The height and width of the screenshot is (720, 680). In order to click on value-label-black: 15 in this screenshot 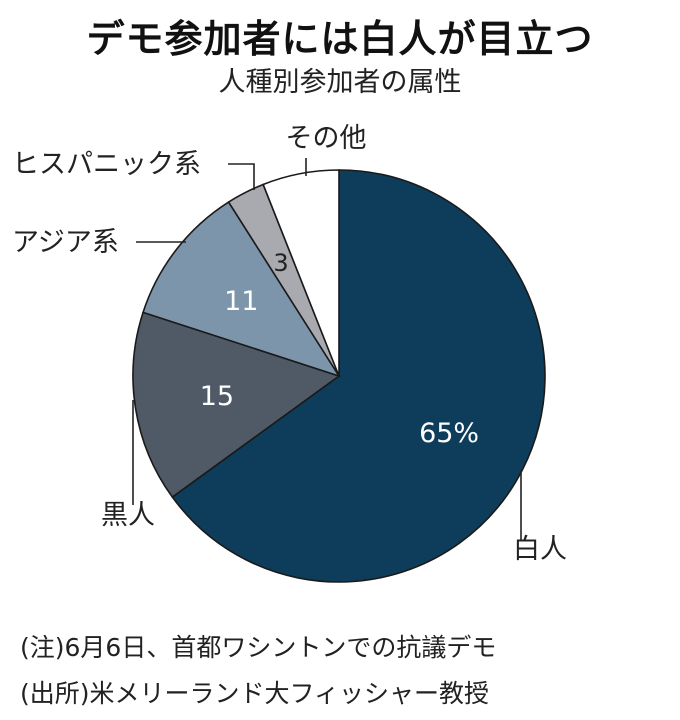, I will do `click(217, 396)`.